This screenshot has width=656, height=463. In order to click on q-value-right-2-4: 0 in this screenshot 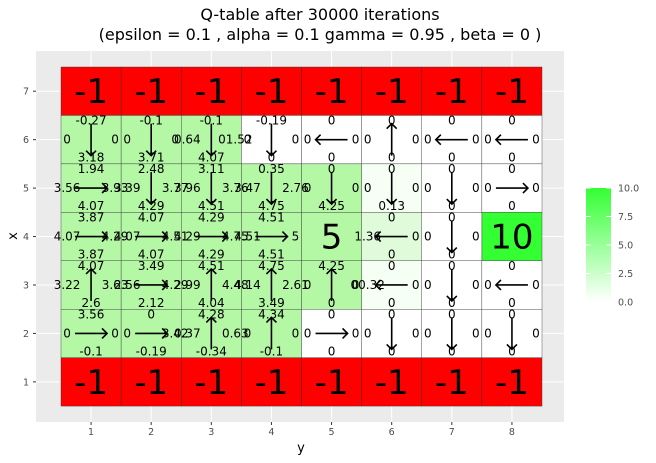, I will do `click(296, 333)`.